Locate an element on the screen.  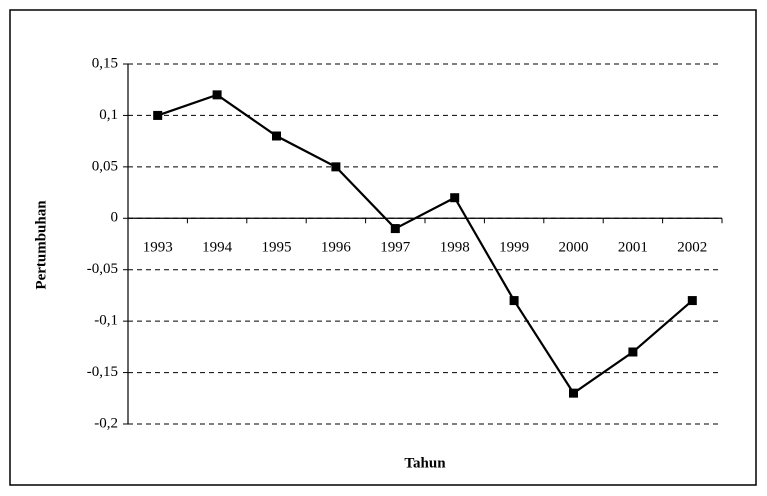
x-tick-label: 1999 is located at coordinates (514, 248).